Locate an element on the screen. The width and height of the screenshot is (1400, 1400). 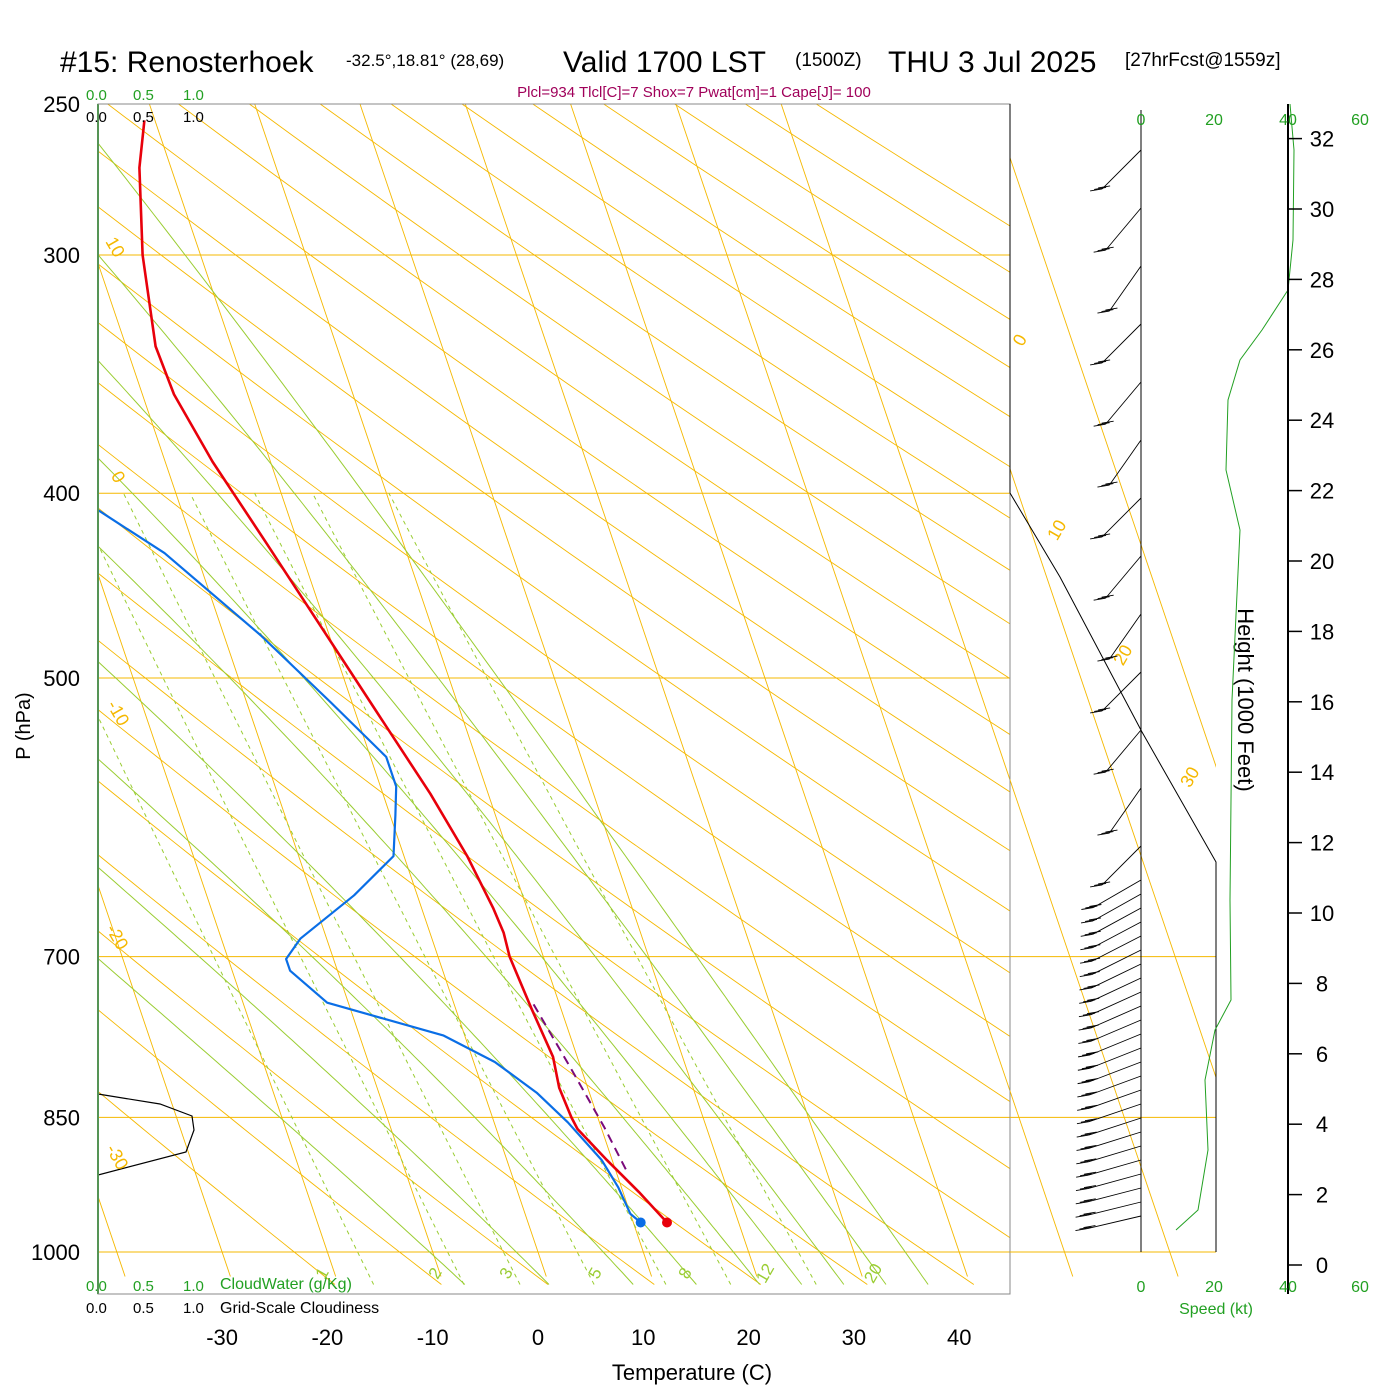
speed-top-40: 40 is located at coordinates (1288, 120).